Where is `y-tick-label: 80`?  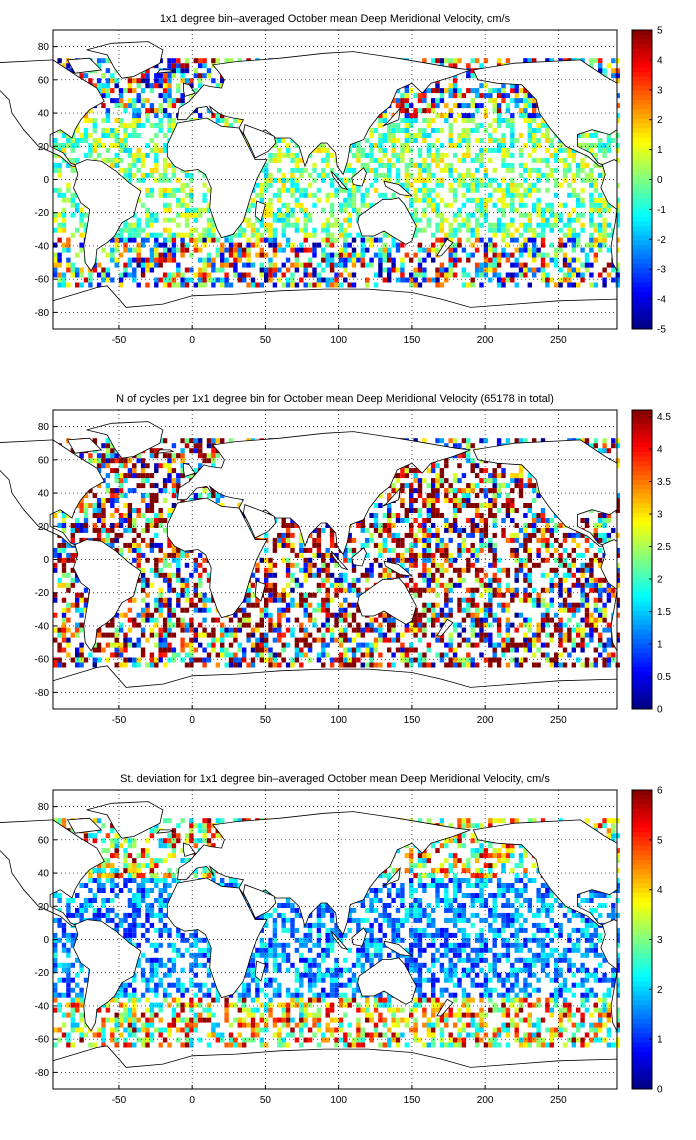
y-tick-label: 80 is located at coordinates (44, 47).